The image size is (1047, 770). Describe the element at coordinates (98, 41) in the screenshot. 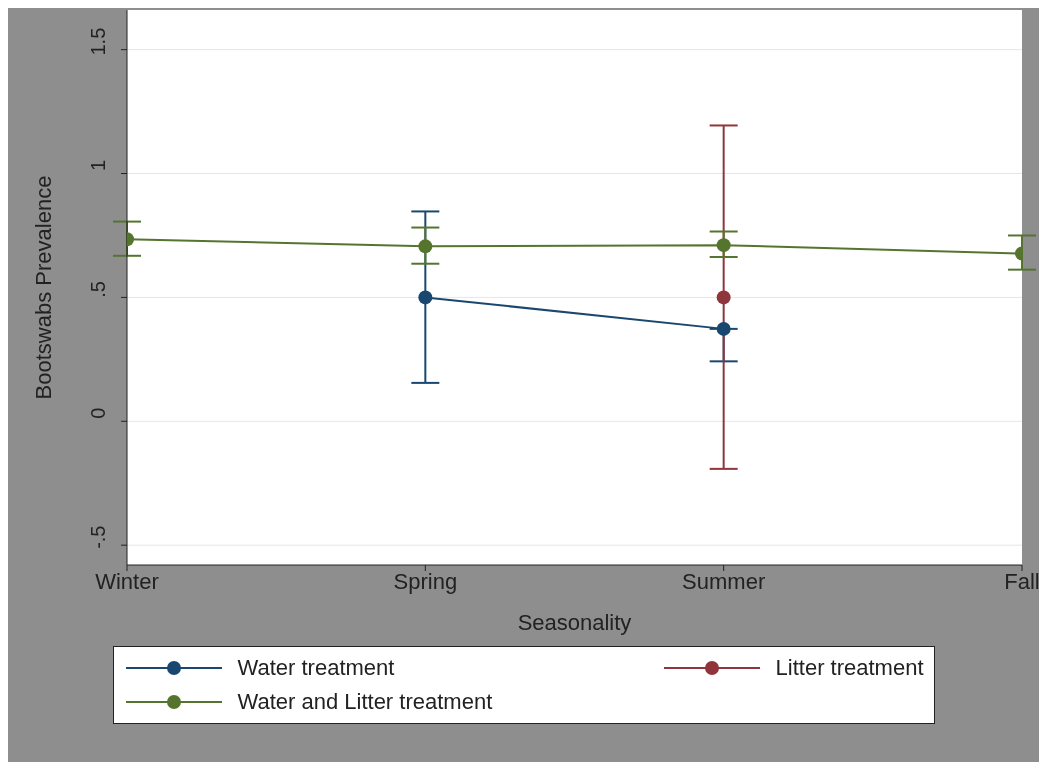

I see `y-tick-label: 1.5` at that location.